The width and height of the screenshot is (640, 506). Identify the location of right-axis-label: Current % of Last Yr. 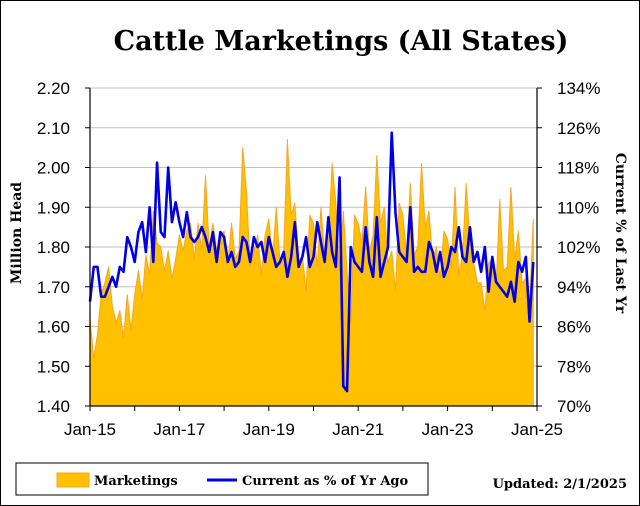
(620, 233).